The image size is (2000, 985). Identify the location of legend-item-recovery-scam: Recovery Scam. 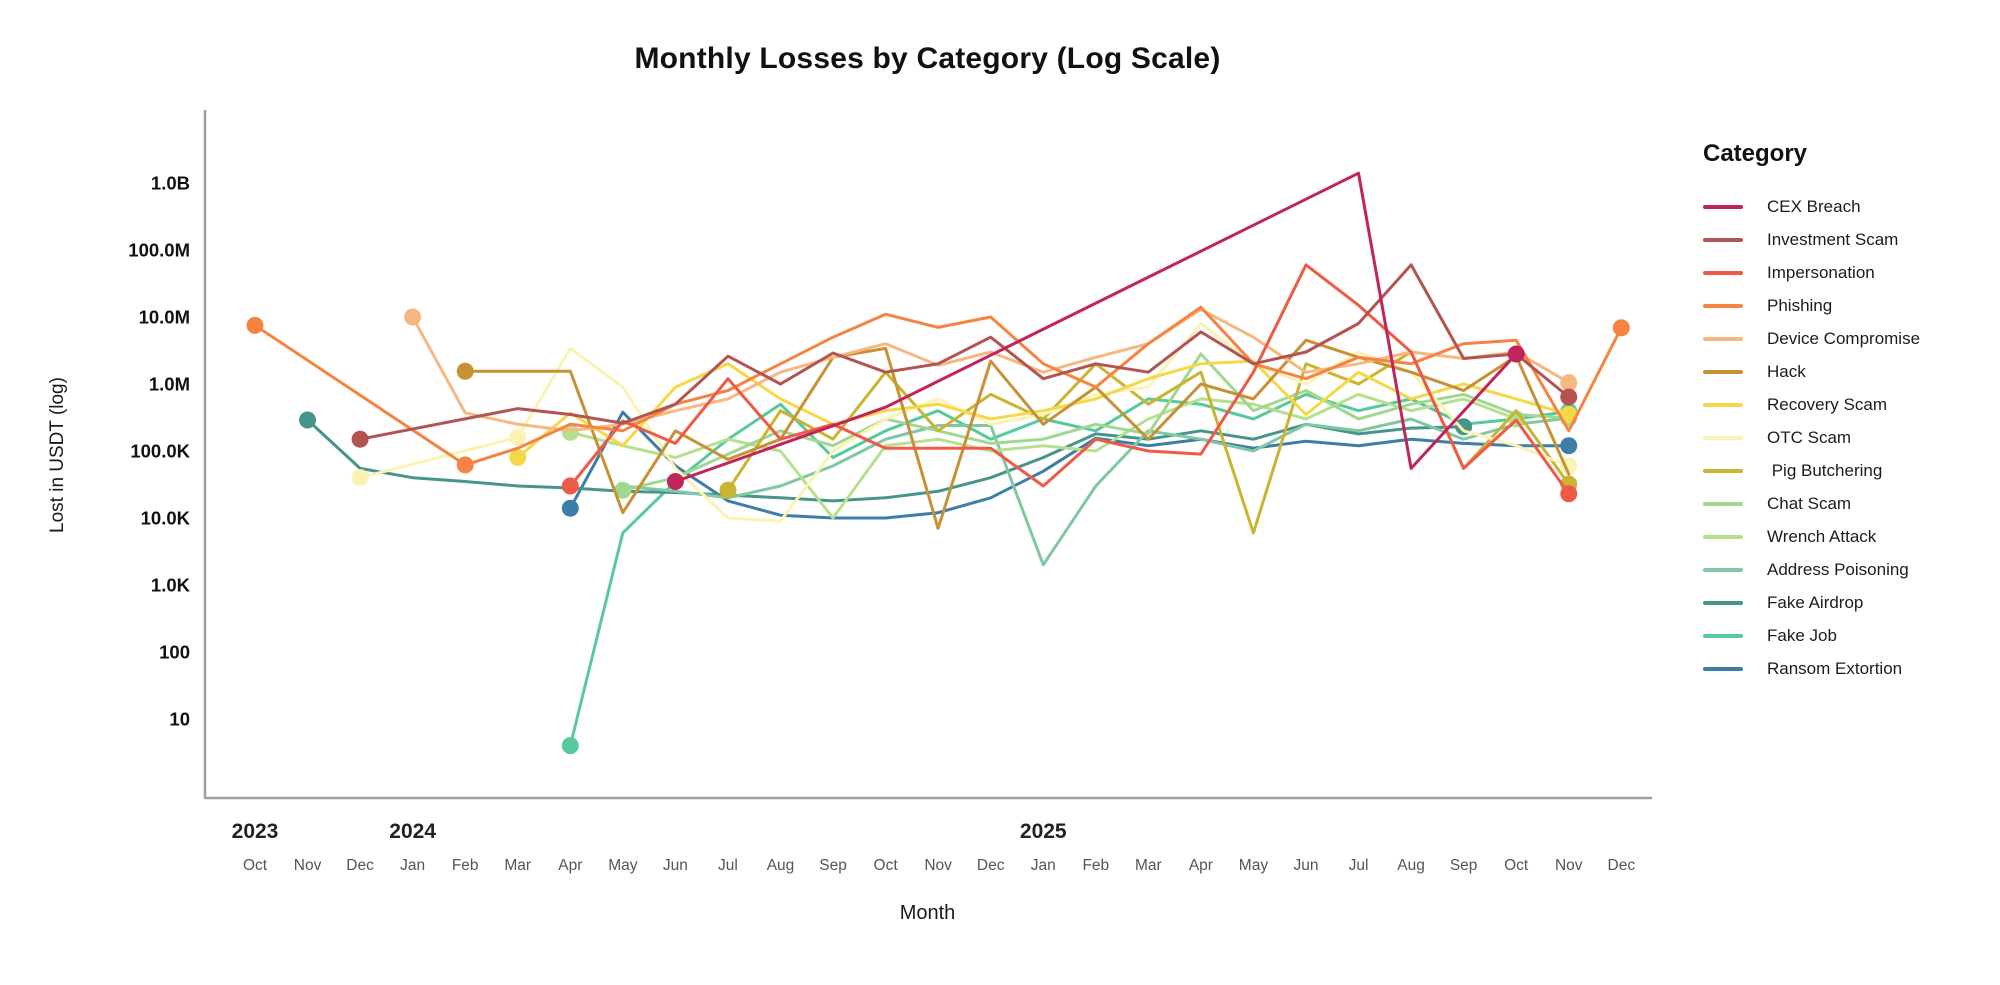
(1848, 404).